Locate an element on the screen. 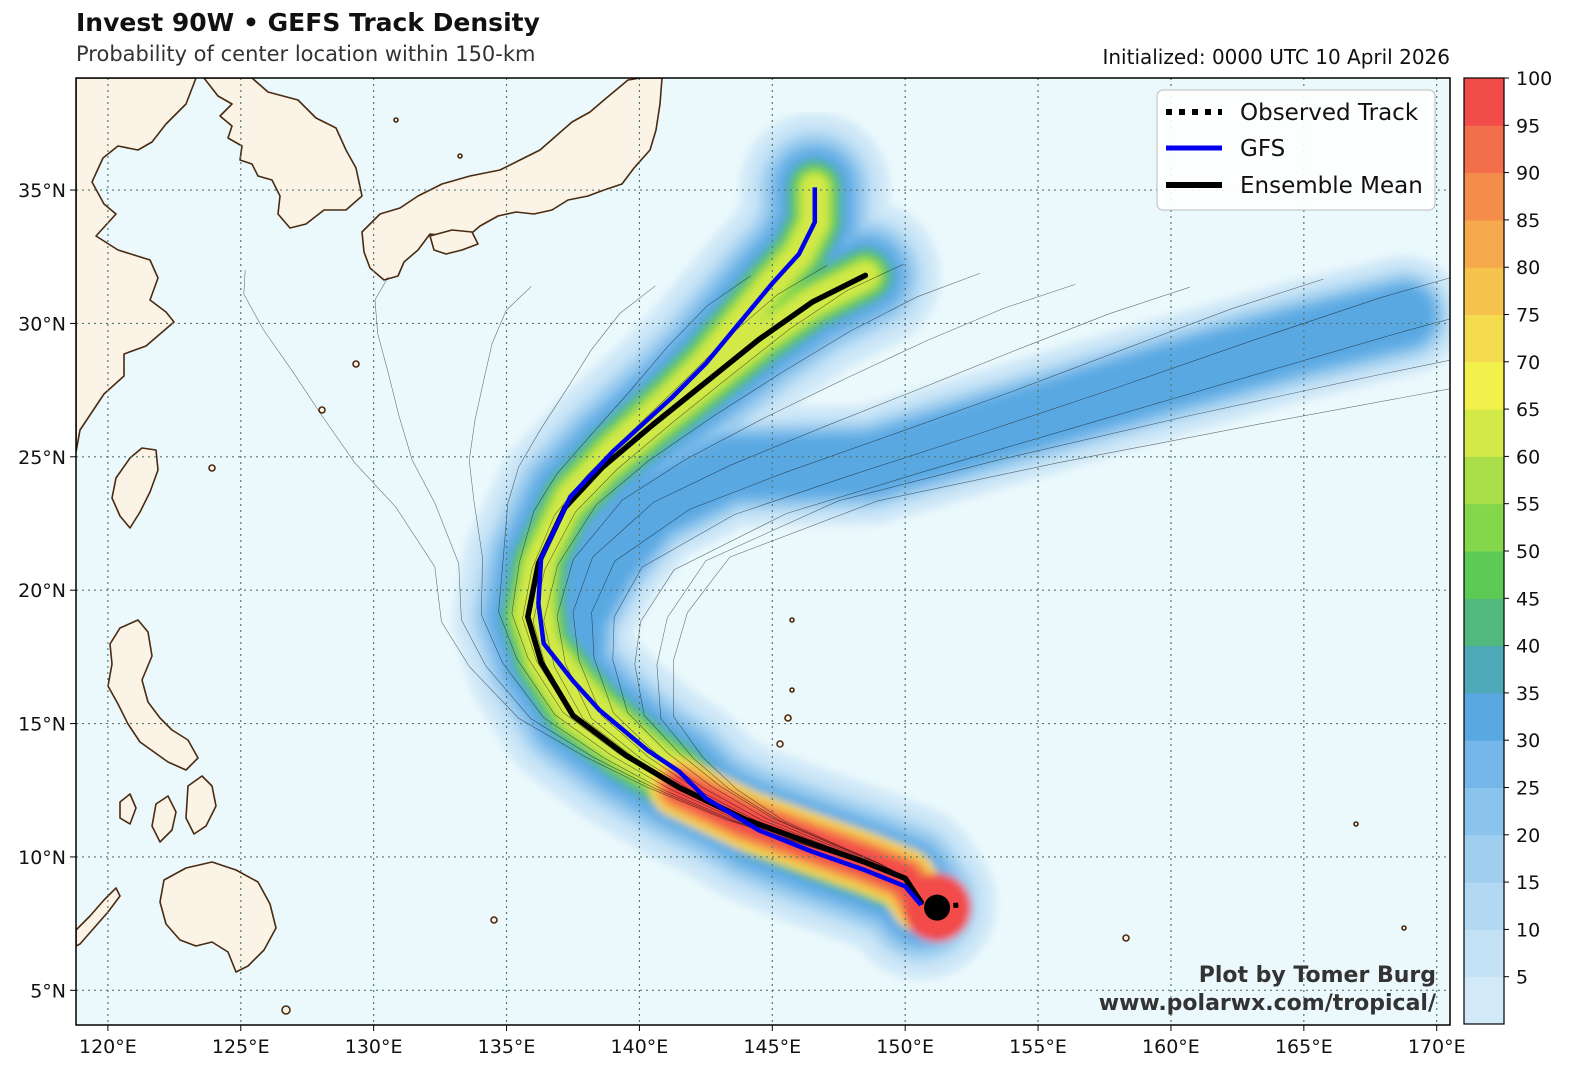  lon-tick-label: 135°E is located at coordinates (507, 1047).